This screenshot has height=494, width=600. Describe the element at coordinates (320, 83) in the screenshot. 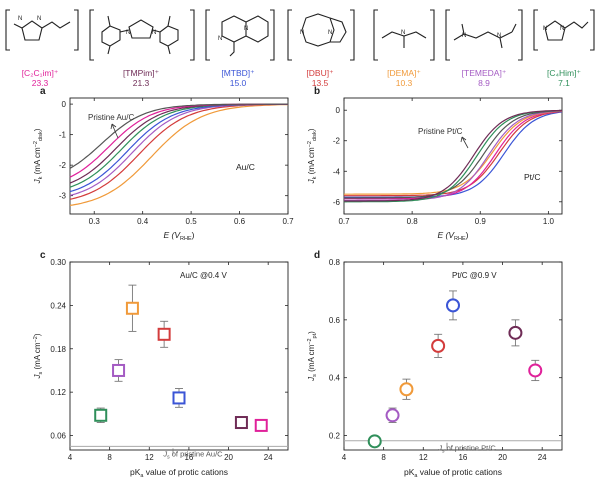

I see `cation-pka-label: 13.5` at that location.